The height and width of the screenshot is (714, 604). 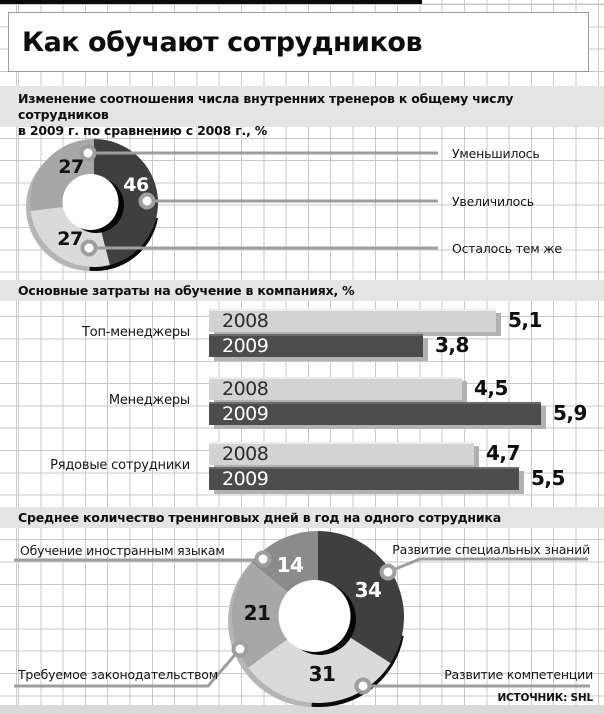 I want to click on donut1-label-increased: Увеличилось, so click(x=493, y=201).